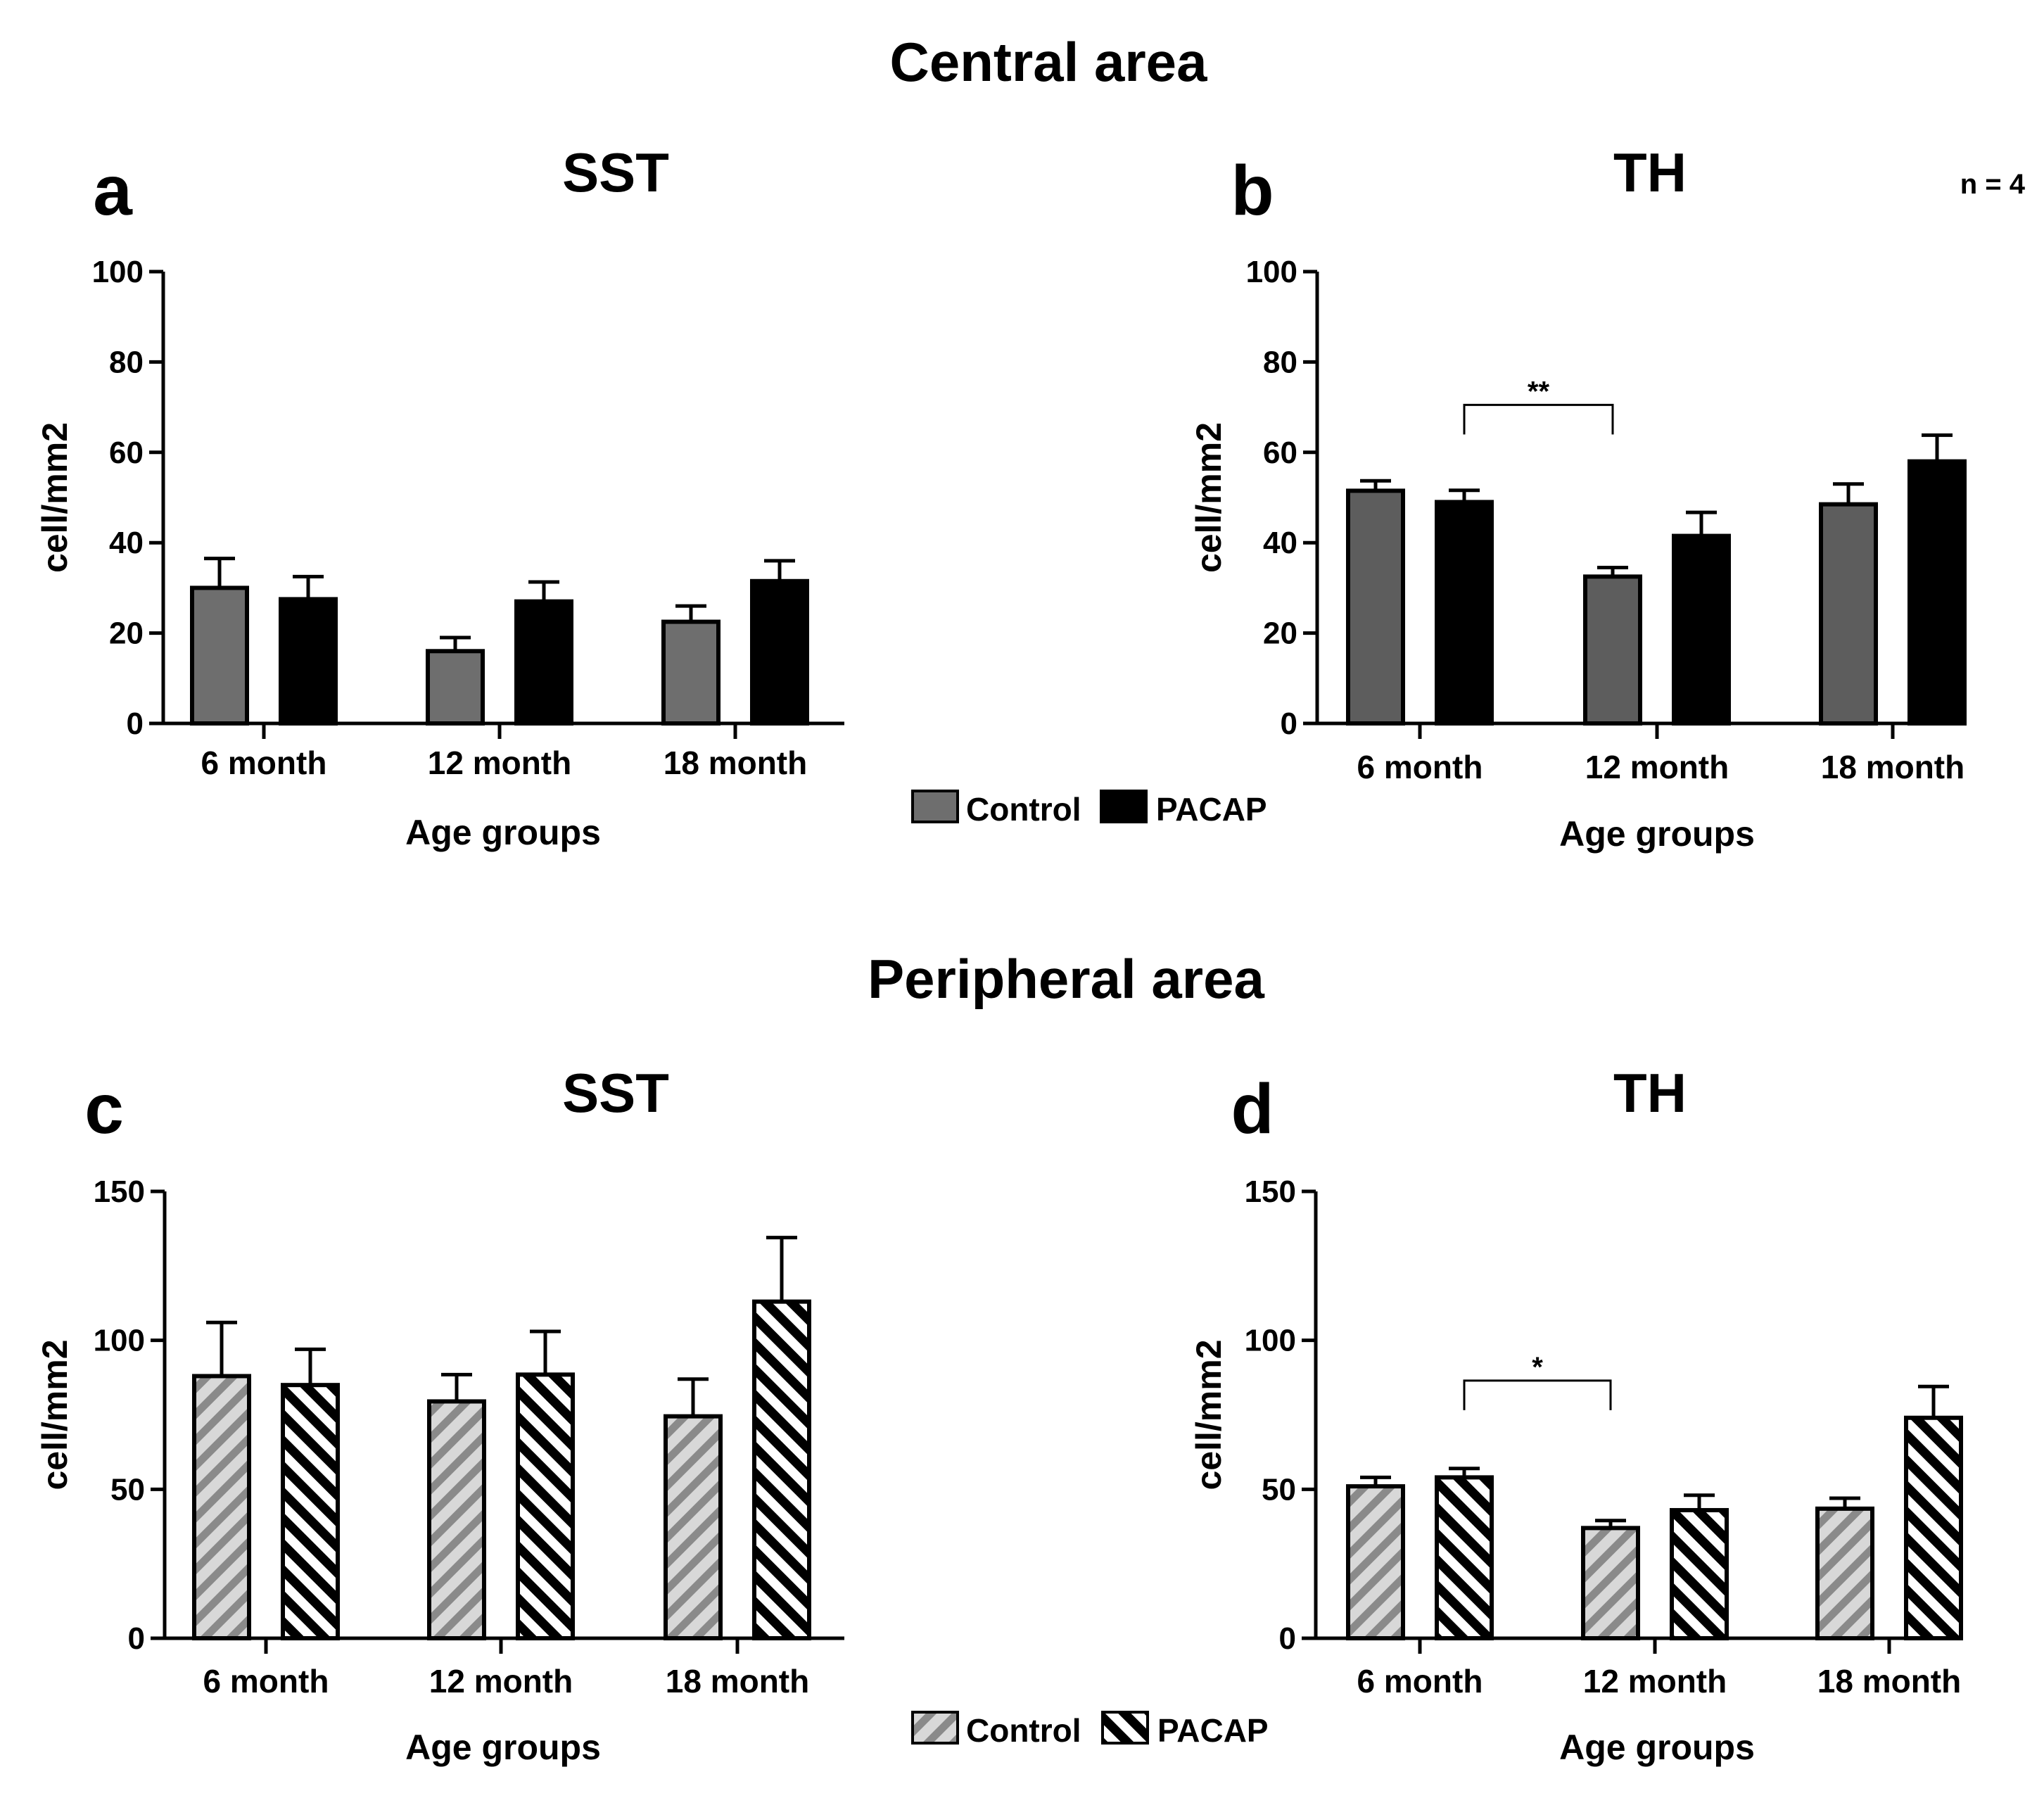  What do you see at coordinates (935, 1728) in the screenshot?
I see `legend-swatch-control-hatched` at bounding box center [935, 1728].